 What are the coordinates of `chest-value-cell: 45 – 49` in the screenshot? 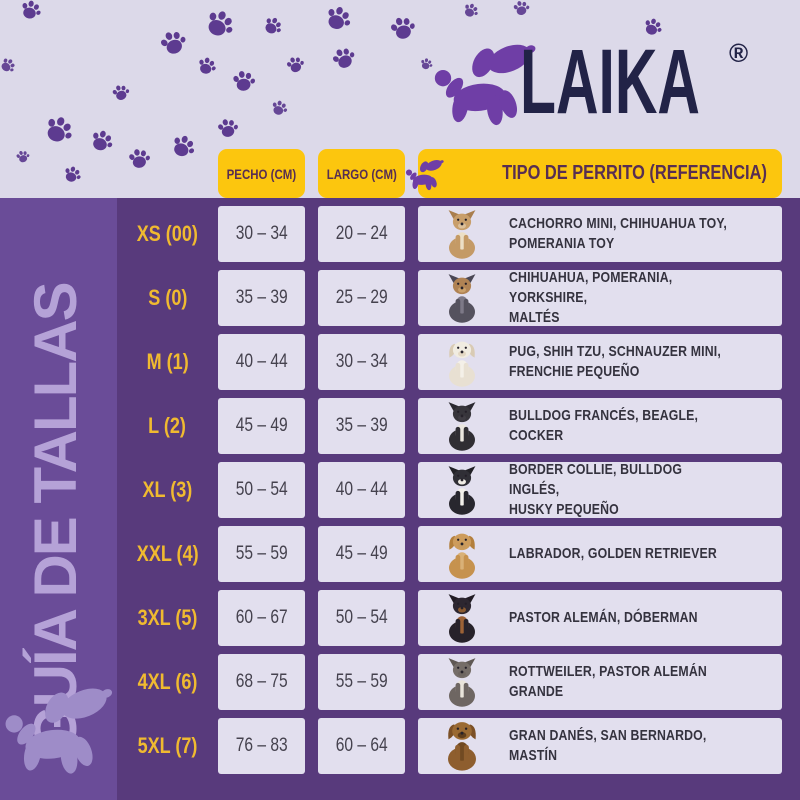 It's located at (261, 426).